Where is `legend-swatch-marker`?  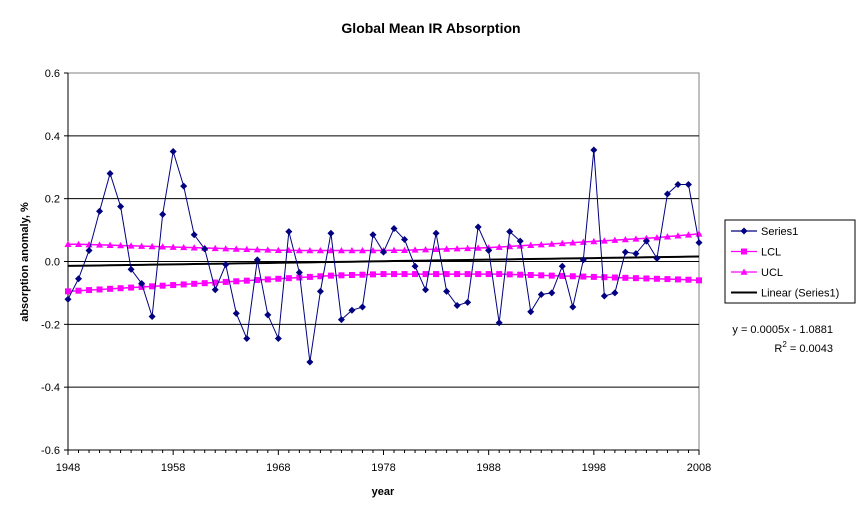
legend-swatch-marker is located at coordinates (744, 251).